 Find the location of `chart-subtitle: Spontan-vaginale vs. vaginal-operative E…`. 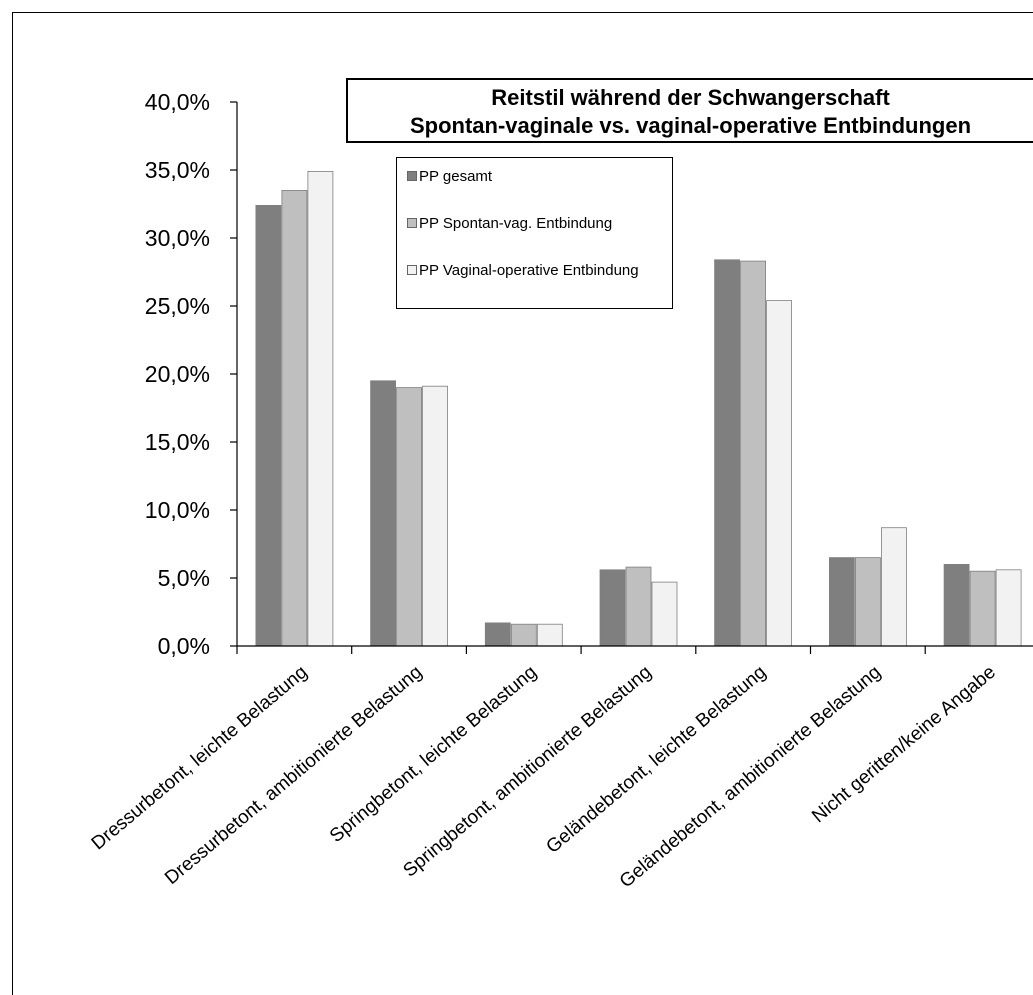

chart-subtitle: Spontan-vaginale vs. vaginal-operative E… is located at coordinates (690, 125).